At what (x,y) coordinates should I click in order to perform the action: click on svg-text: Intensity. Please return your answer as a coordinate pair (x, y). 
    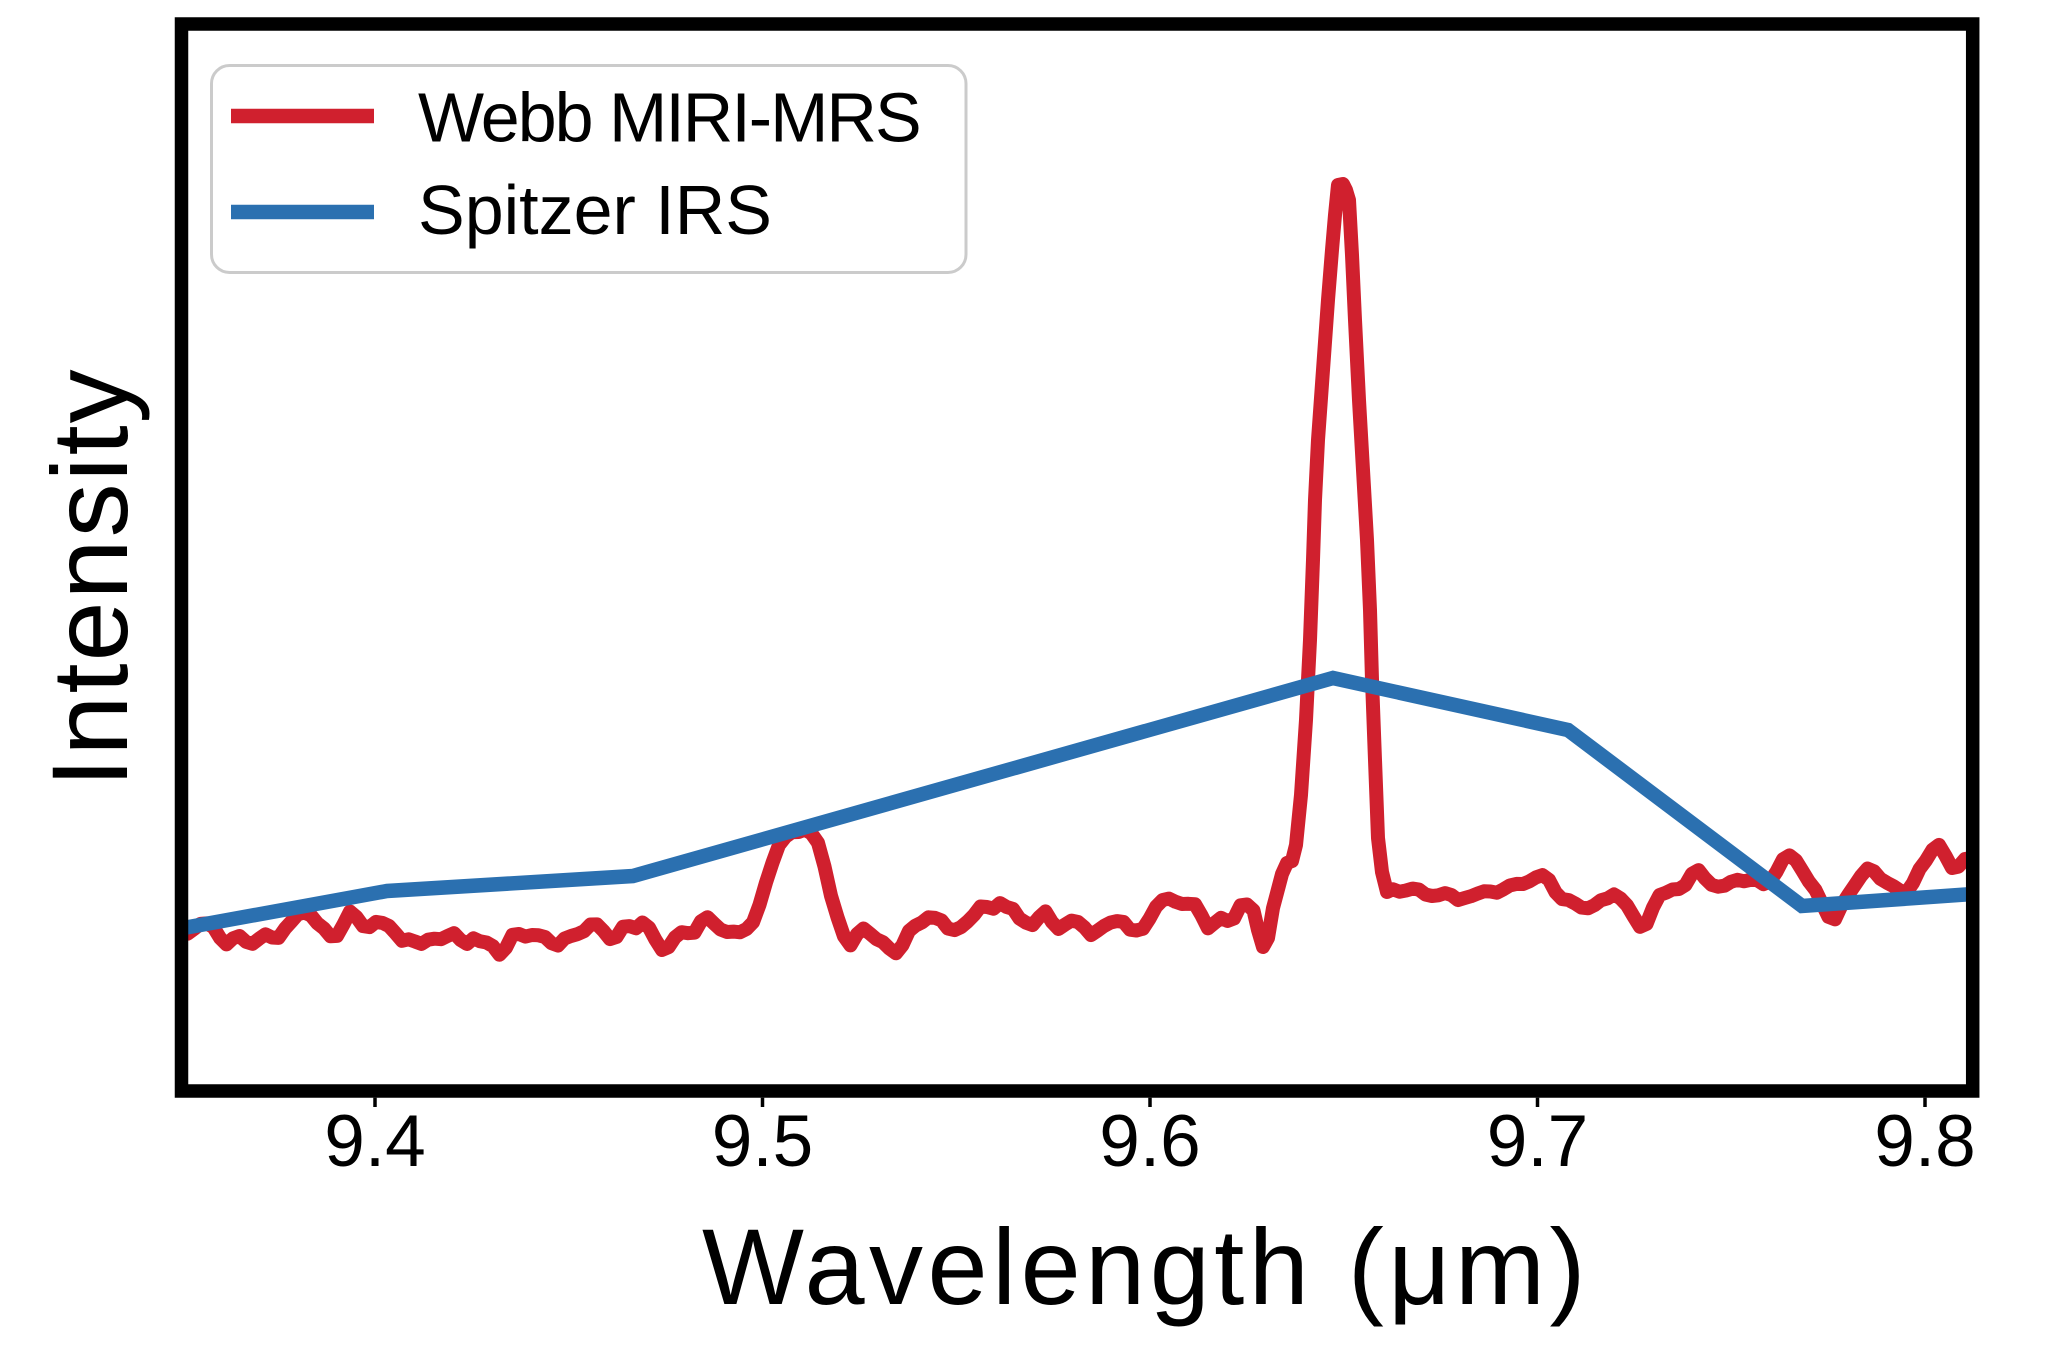
    Looking at the image, I should click on (89, 577).